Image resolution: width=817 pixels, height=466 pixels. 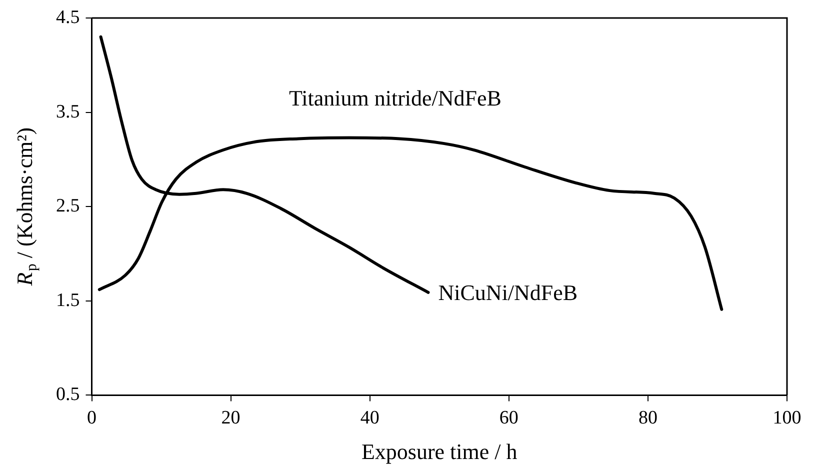 What do you see at coordinates (508, 293) in the screenshot?
I see `series-label: NiCuNi/NdFeB` at bounding box center [508, 293].